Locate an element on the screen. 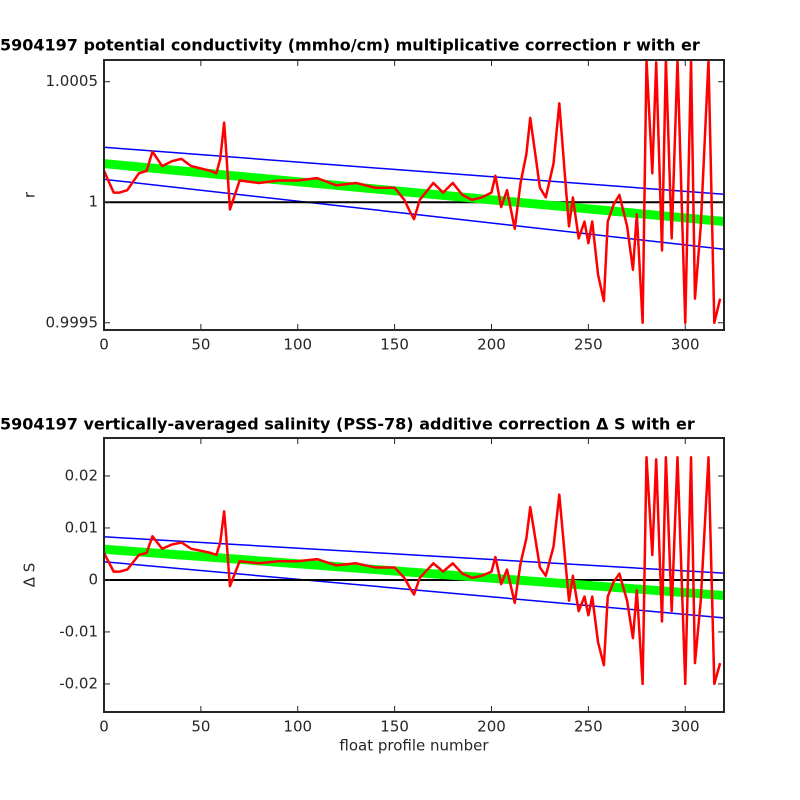 The height and width of the screenshot is (800, 800). y-tick-label: 0.01 is located at coordinates (81, 527).